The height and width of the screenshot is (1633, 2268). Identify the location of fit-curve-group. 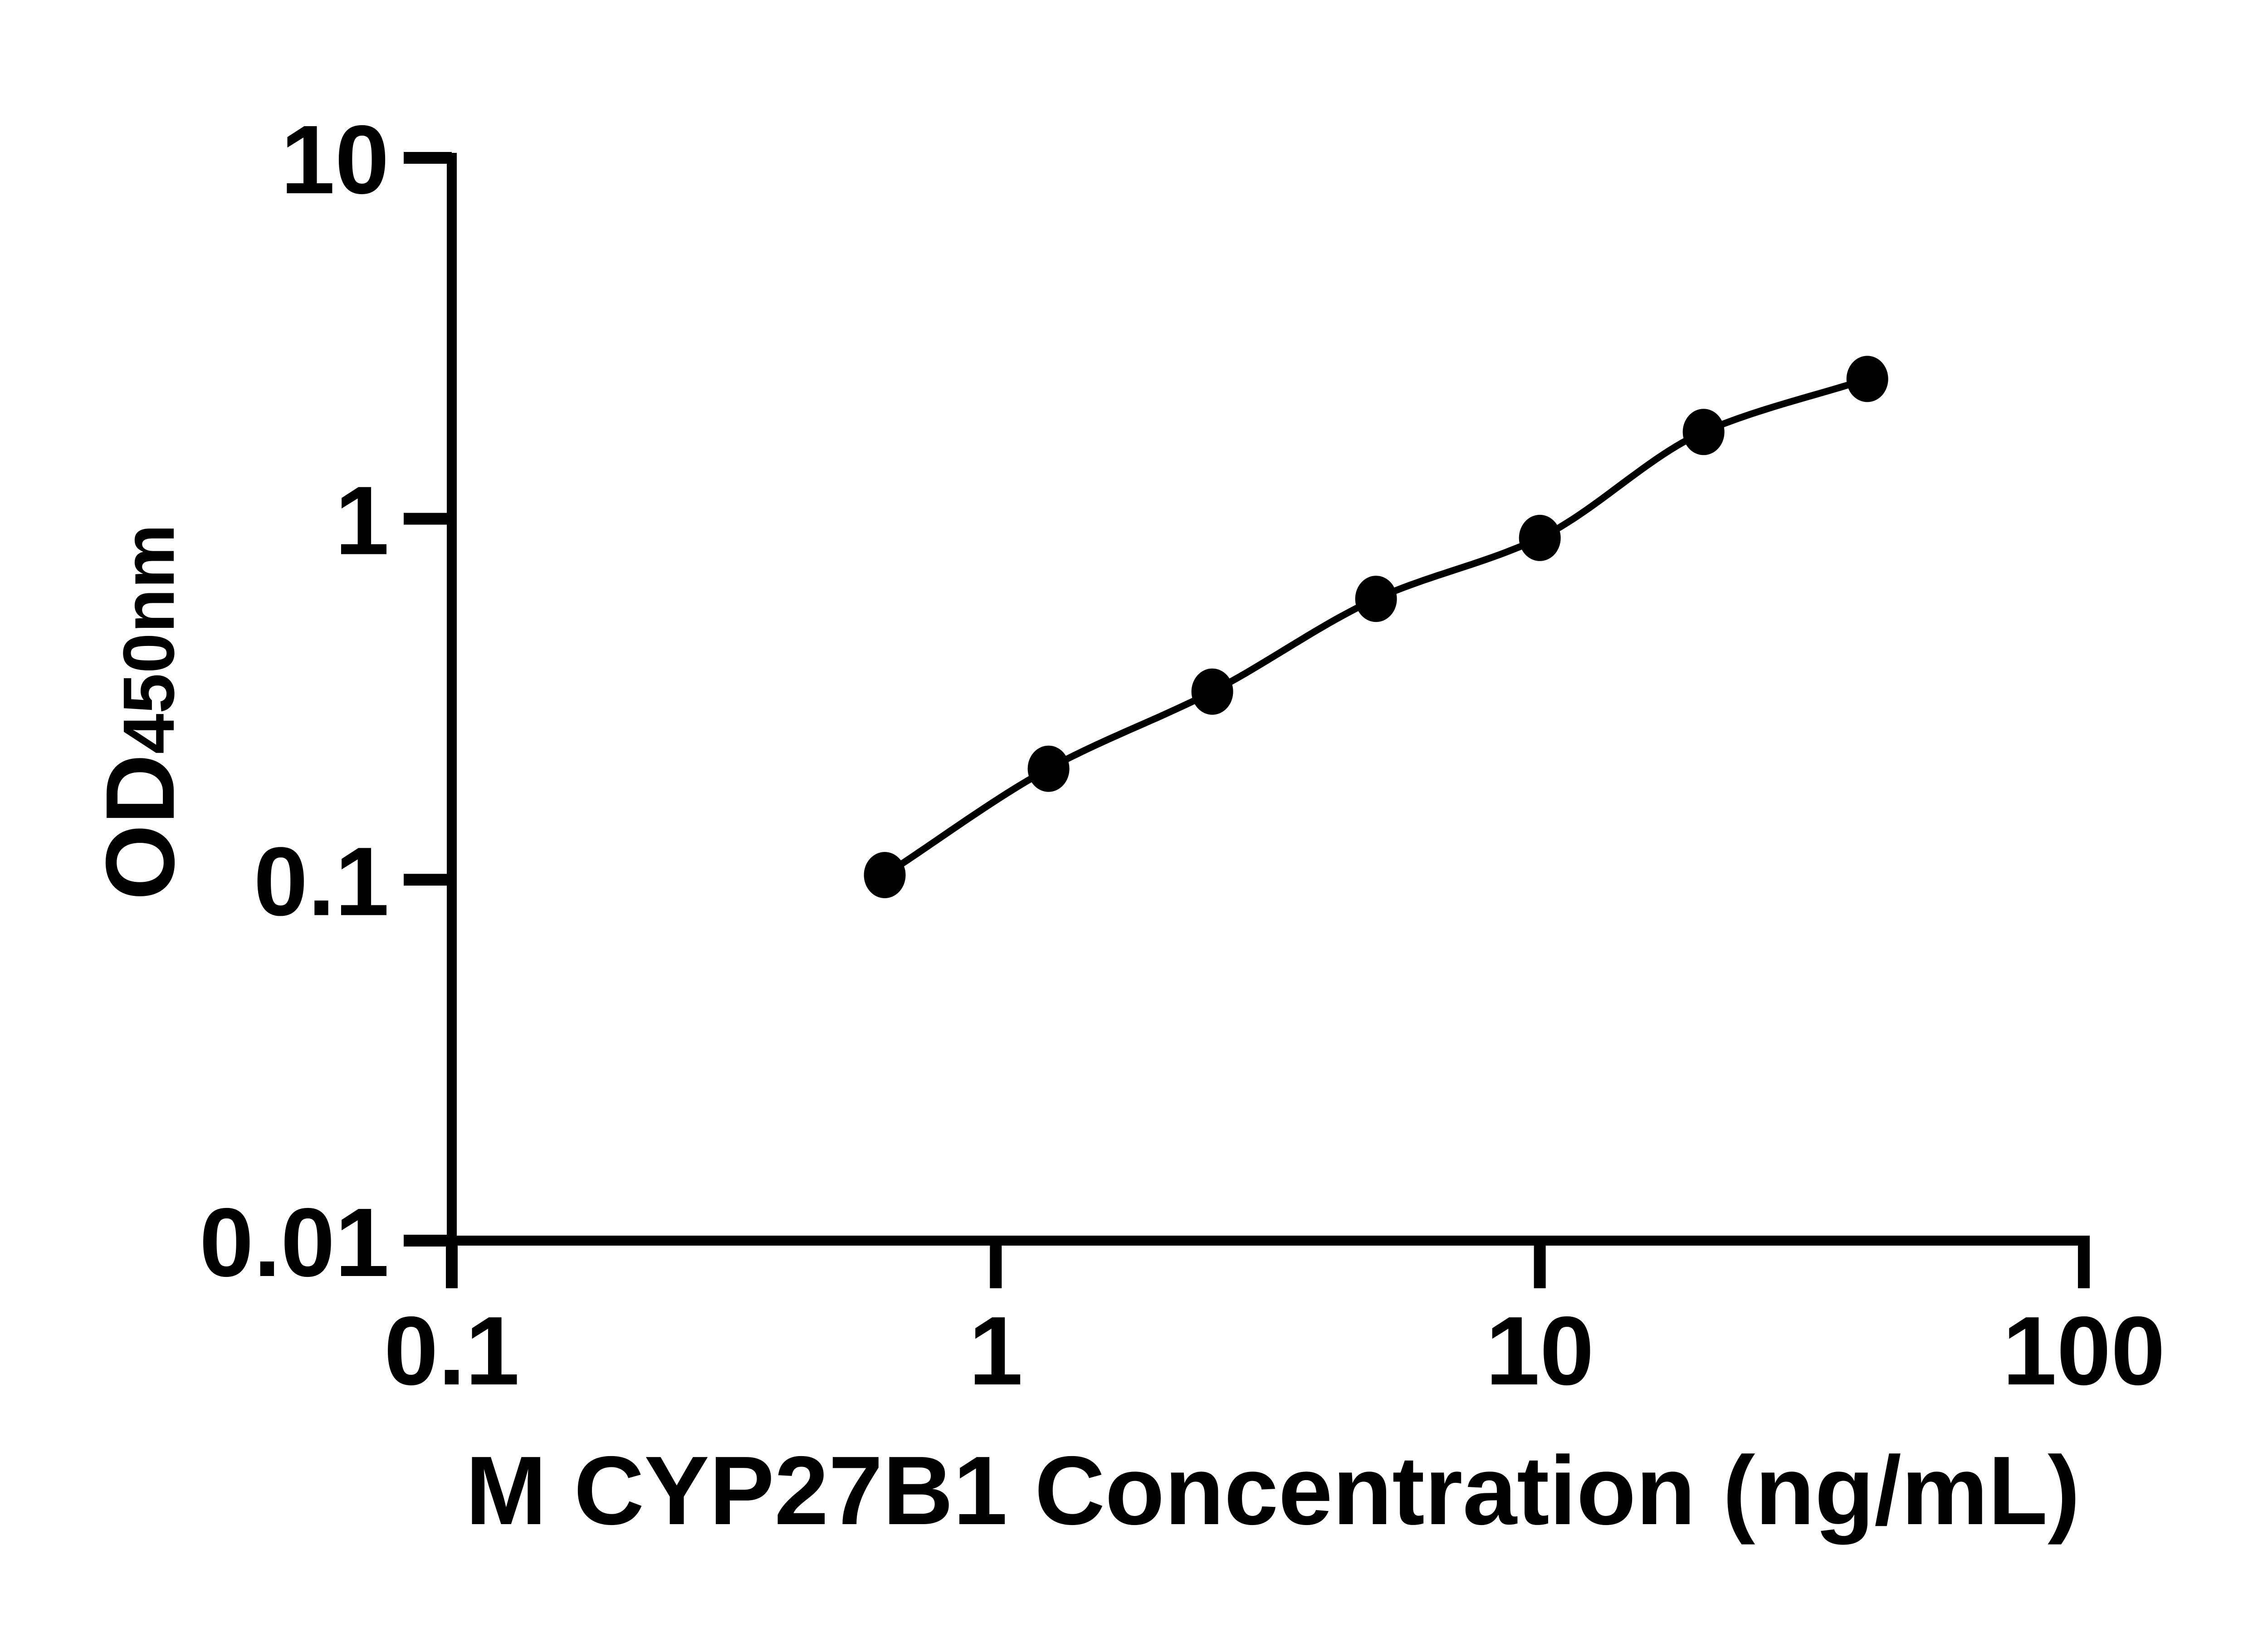
(1376, 627).